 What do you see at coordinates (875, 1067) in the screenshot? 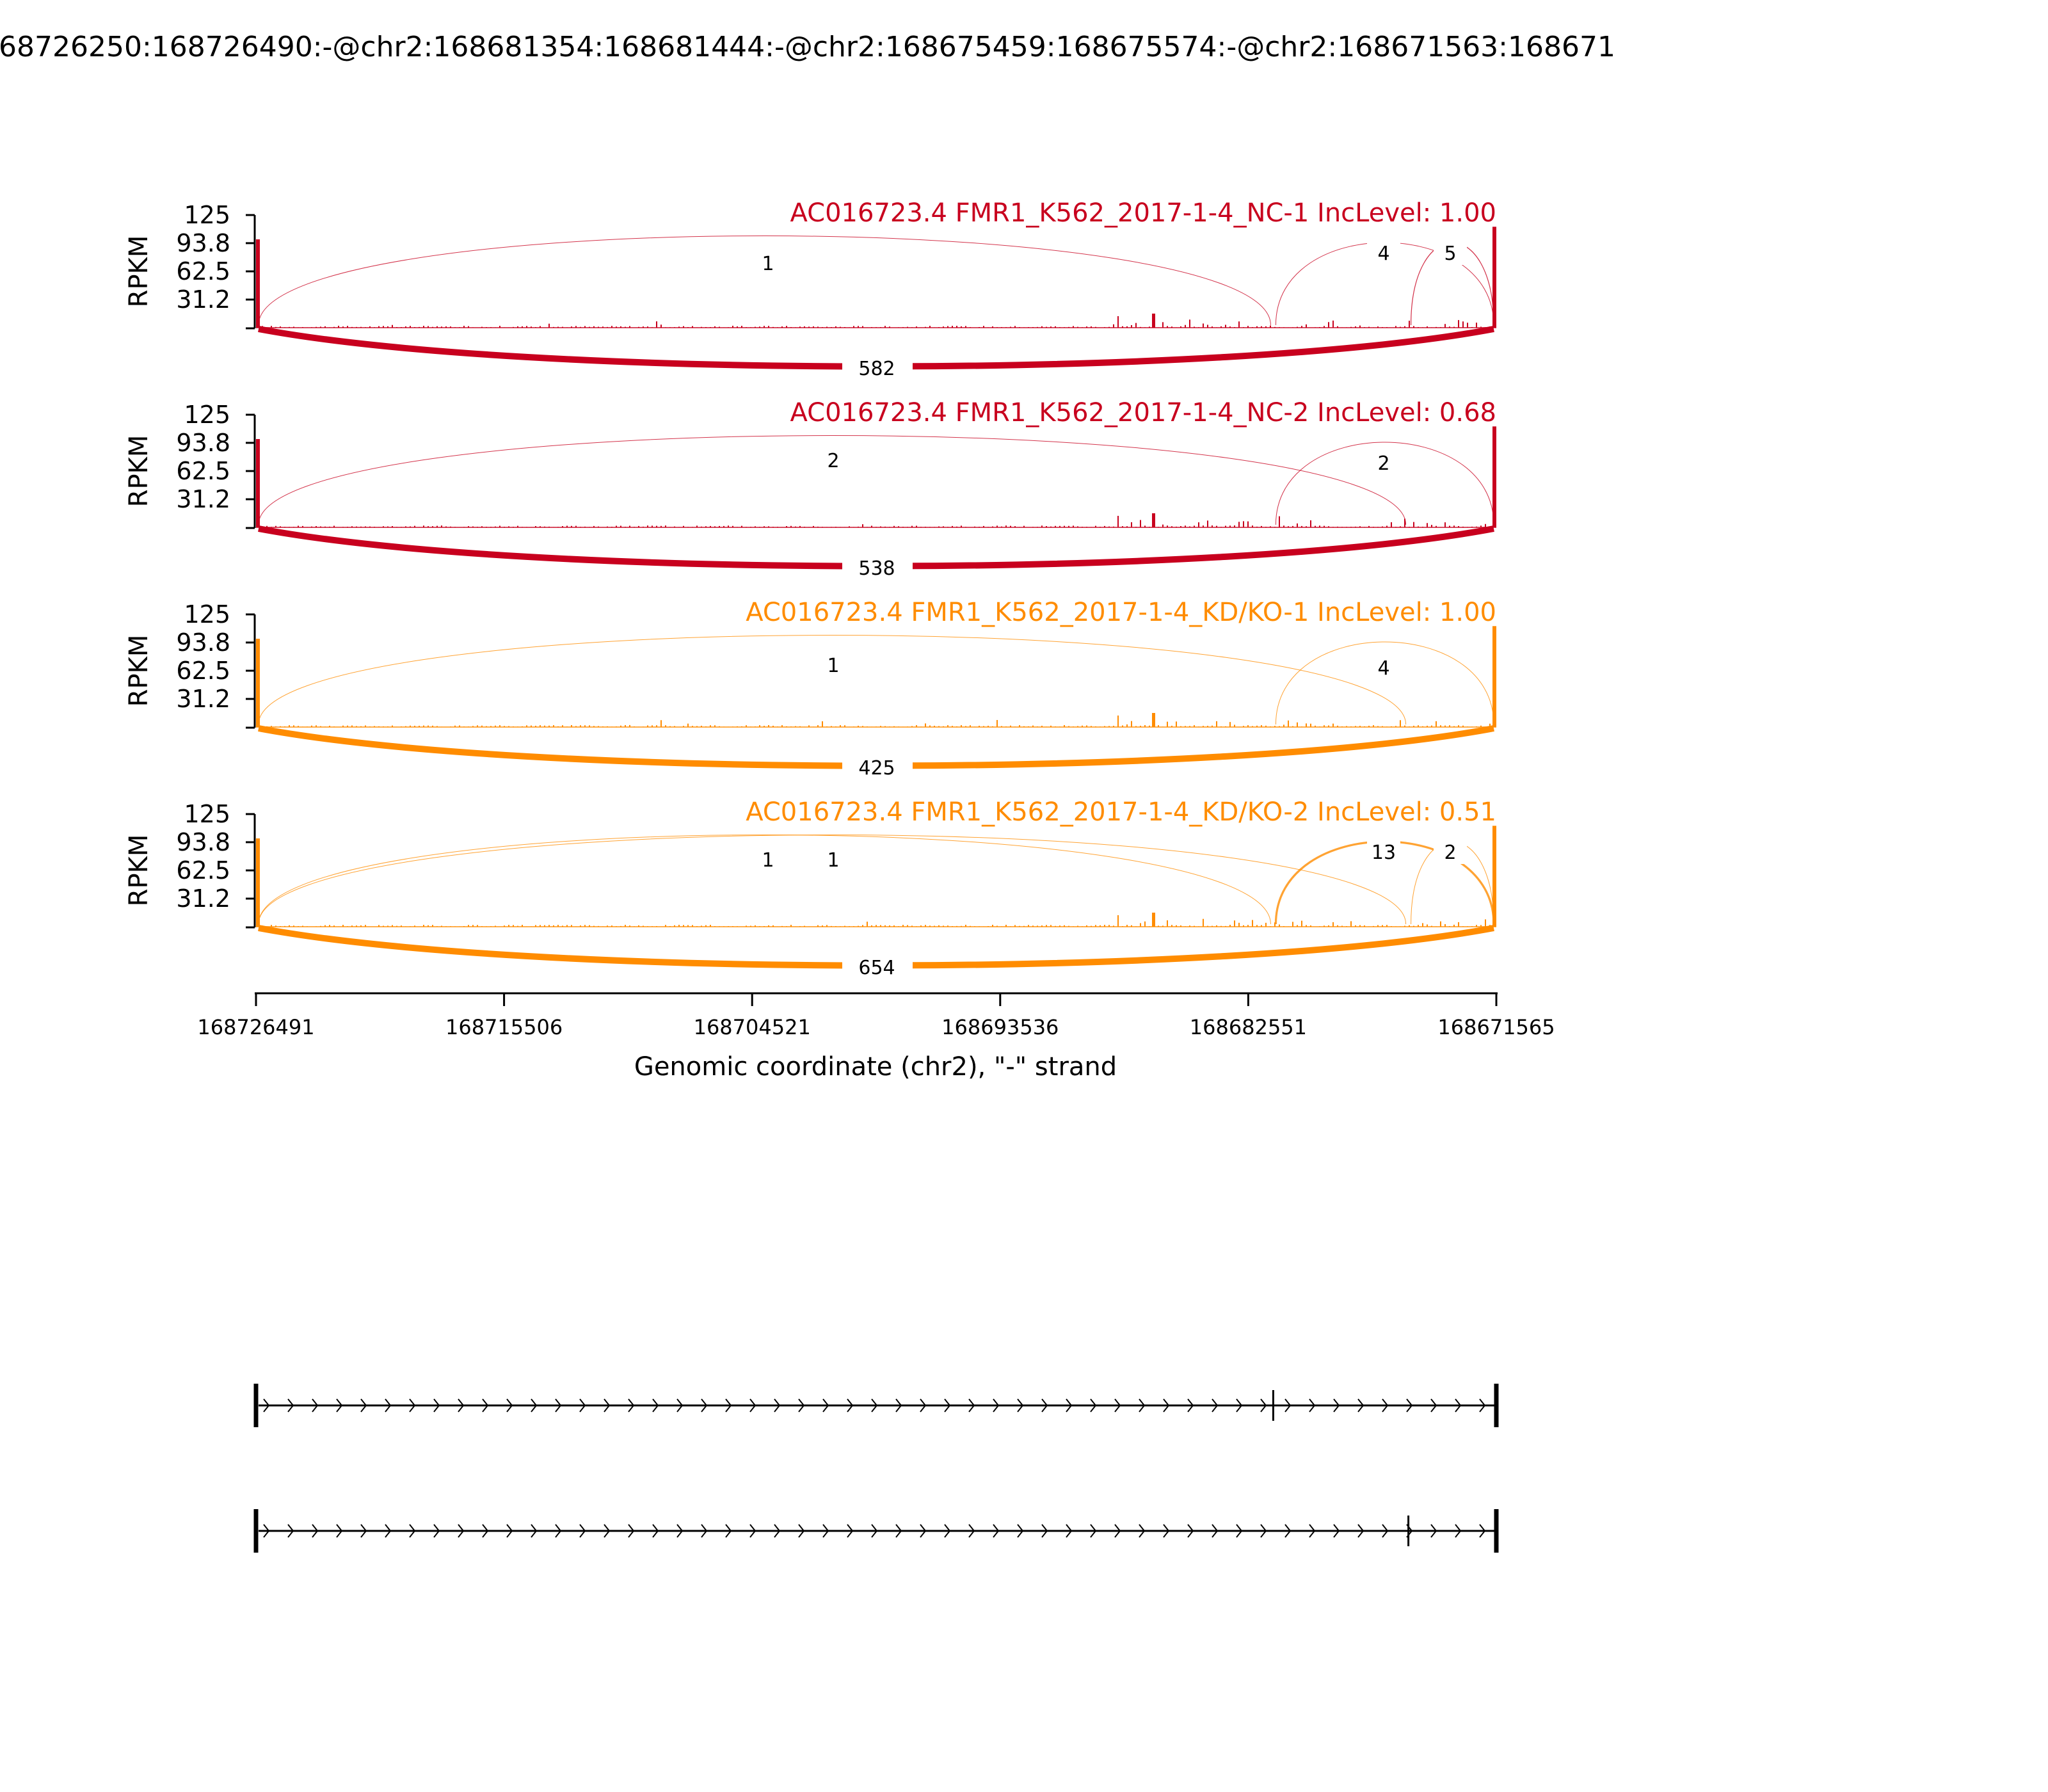
I see `x-axis-label: Genomic coordinate (chr2), "-" strand` at bounding box center [875, 1067].